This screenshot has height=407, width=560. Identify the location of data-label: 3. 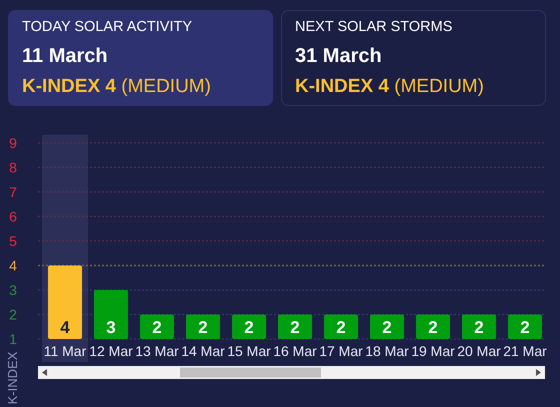
(111, 327).